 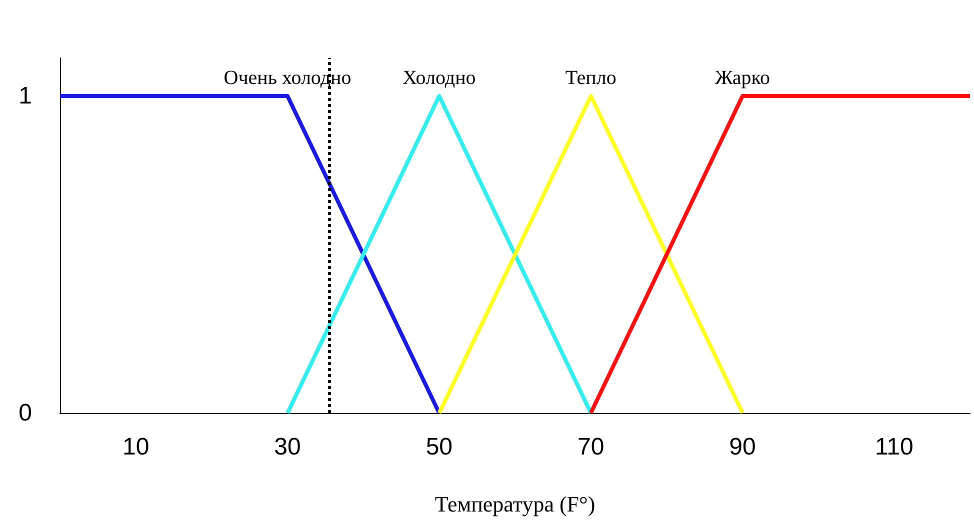 I want to click on x-tick-label: 50, so click(x=439, y=447).